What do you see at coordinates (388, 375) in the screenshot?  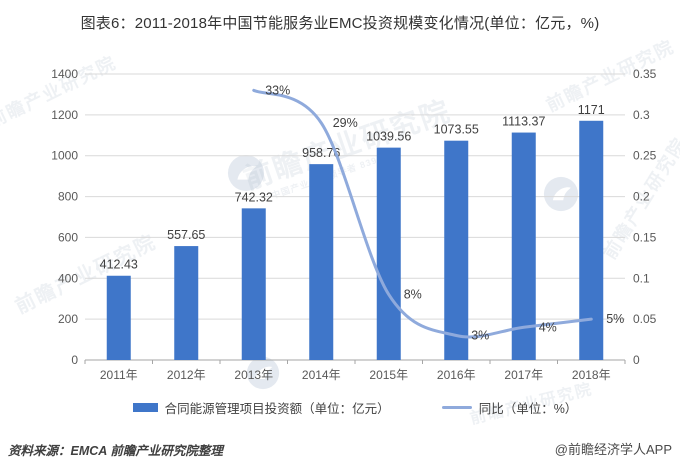 I see `x-axis-category-label: 2015年` at bounding box center [388, 375].